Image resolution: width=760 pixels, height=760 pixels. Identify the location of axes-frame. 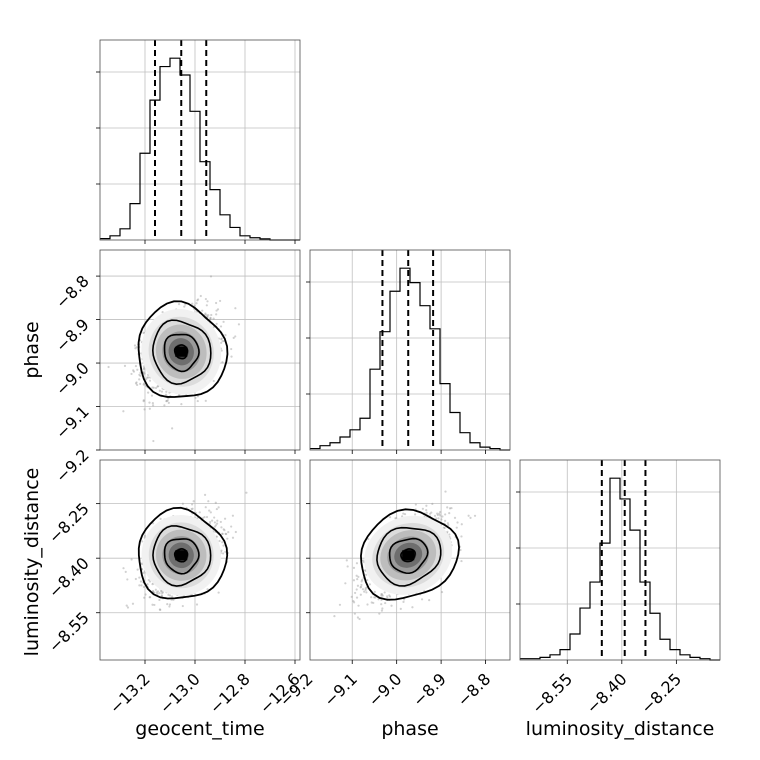
(200, 560).